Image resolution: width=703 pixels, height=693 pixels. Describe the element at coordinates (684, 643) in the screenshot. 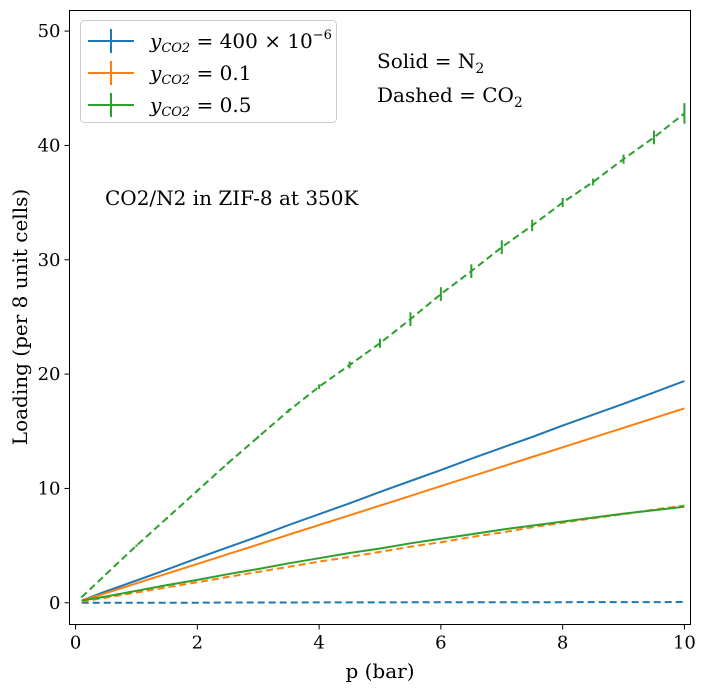

I see `x-tick-label: 10` at that location.